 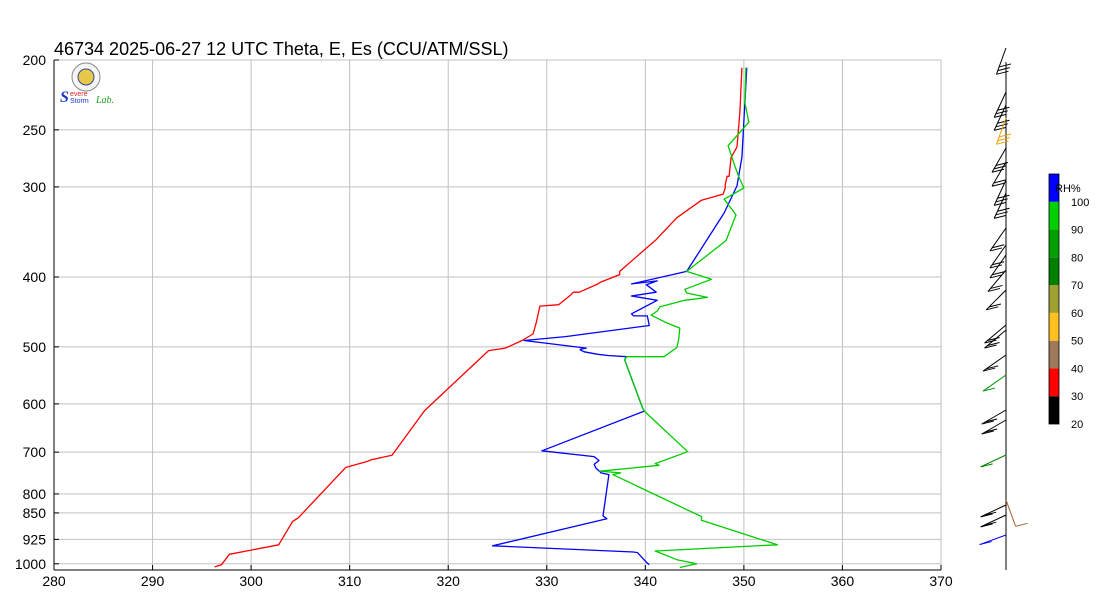 What do you see at coordinates (35, 404) in the screenshot?
I see `y-tick-label: 600` at bounding box center [35, 404].